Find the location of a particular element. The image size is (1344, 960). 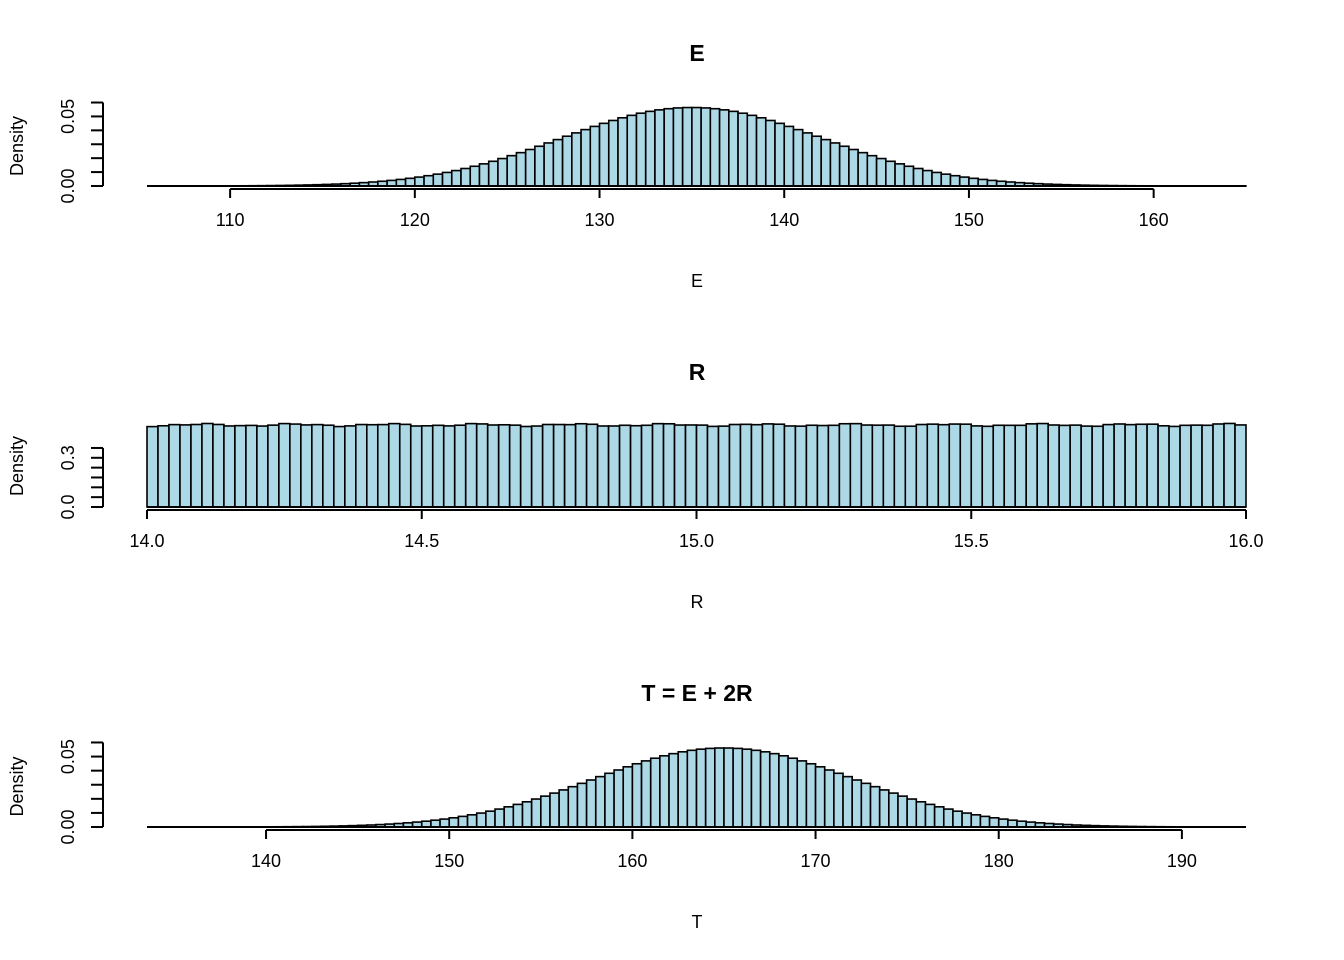

x-tick-label: 120 is located at coordinates (415, 220).